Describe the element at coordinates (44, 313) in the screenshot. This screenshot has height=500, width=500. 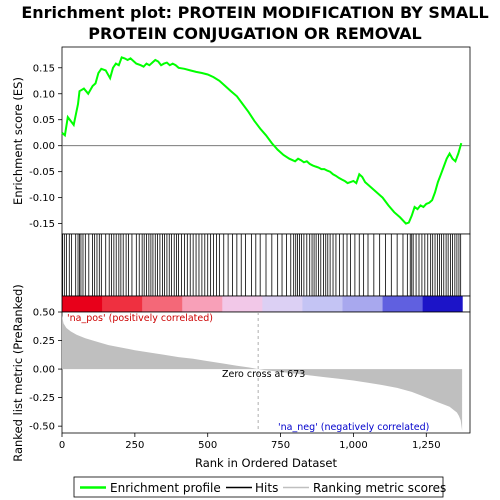
I see `metric-tick-label: 0.50` at that location.